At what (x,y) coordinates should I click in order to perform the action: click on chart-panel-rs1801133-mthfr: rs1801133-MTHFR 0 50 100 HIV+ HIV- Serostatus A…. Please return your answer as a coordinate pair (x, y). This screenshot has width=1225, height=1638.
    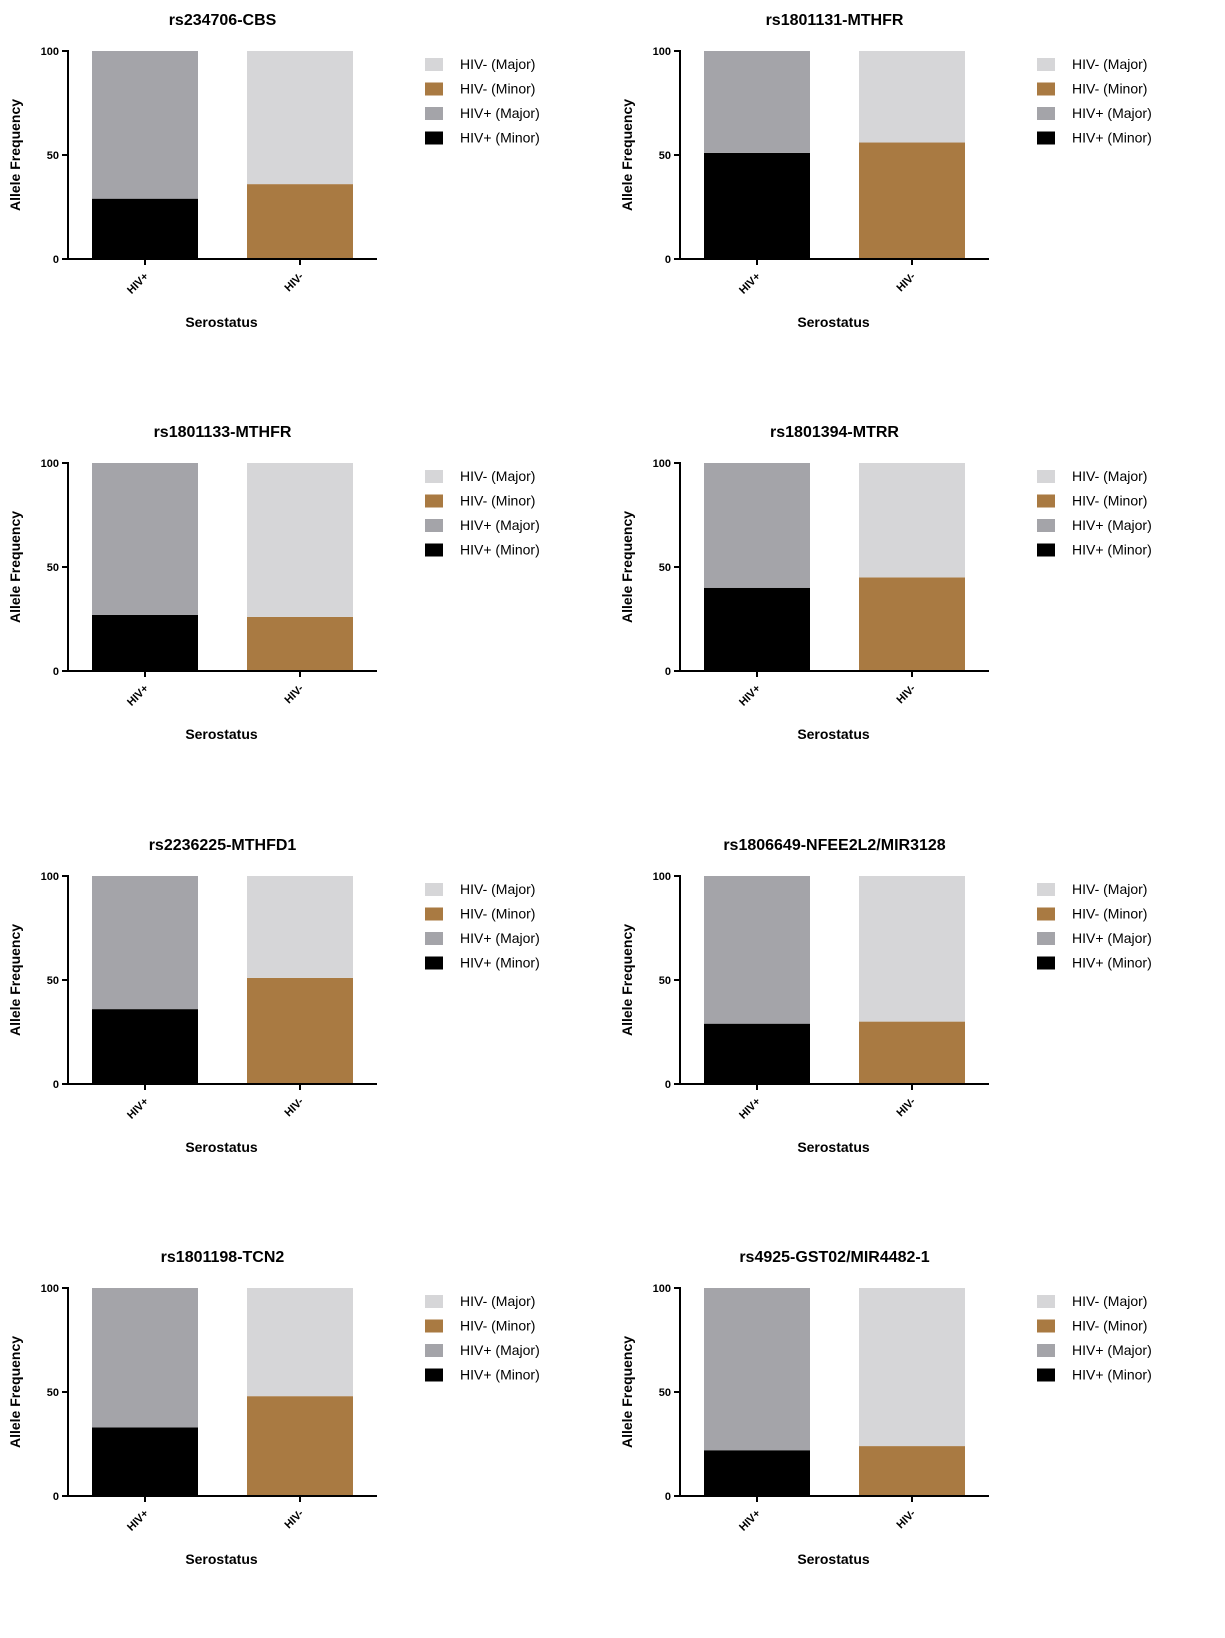
    Looking at the image, I should click on (306, 612).